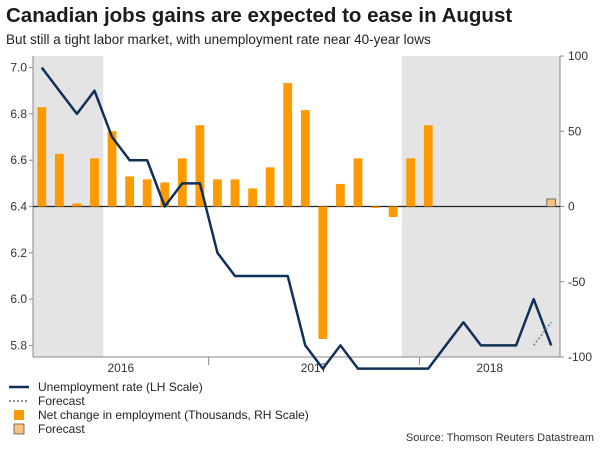 The width and height of the screenshot is (600, 450). Describe the element at coordinates (18, 253) in the screenshot. I see `left-tick-label: 6.2` at that location.